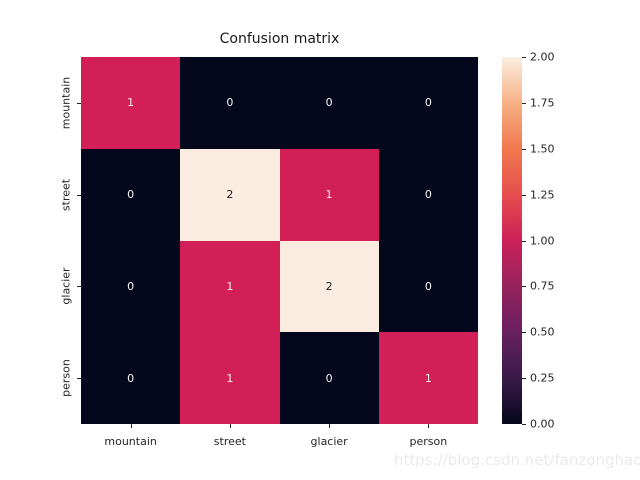  Describe the element at coordinates (66, 103) in the screenshot. I see `y-tick-label: mountain` at that location.